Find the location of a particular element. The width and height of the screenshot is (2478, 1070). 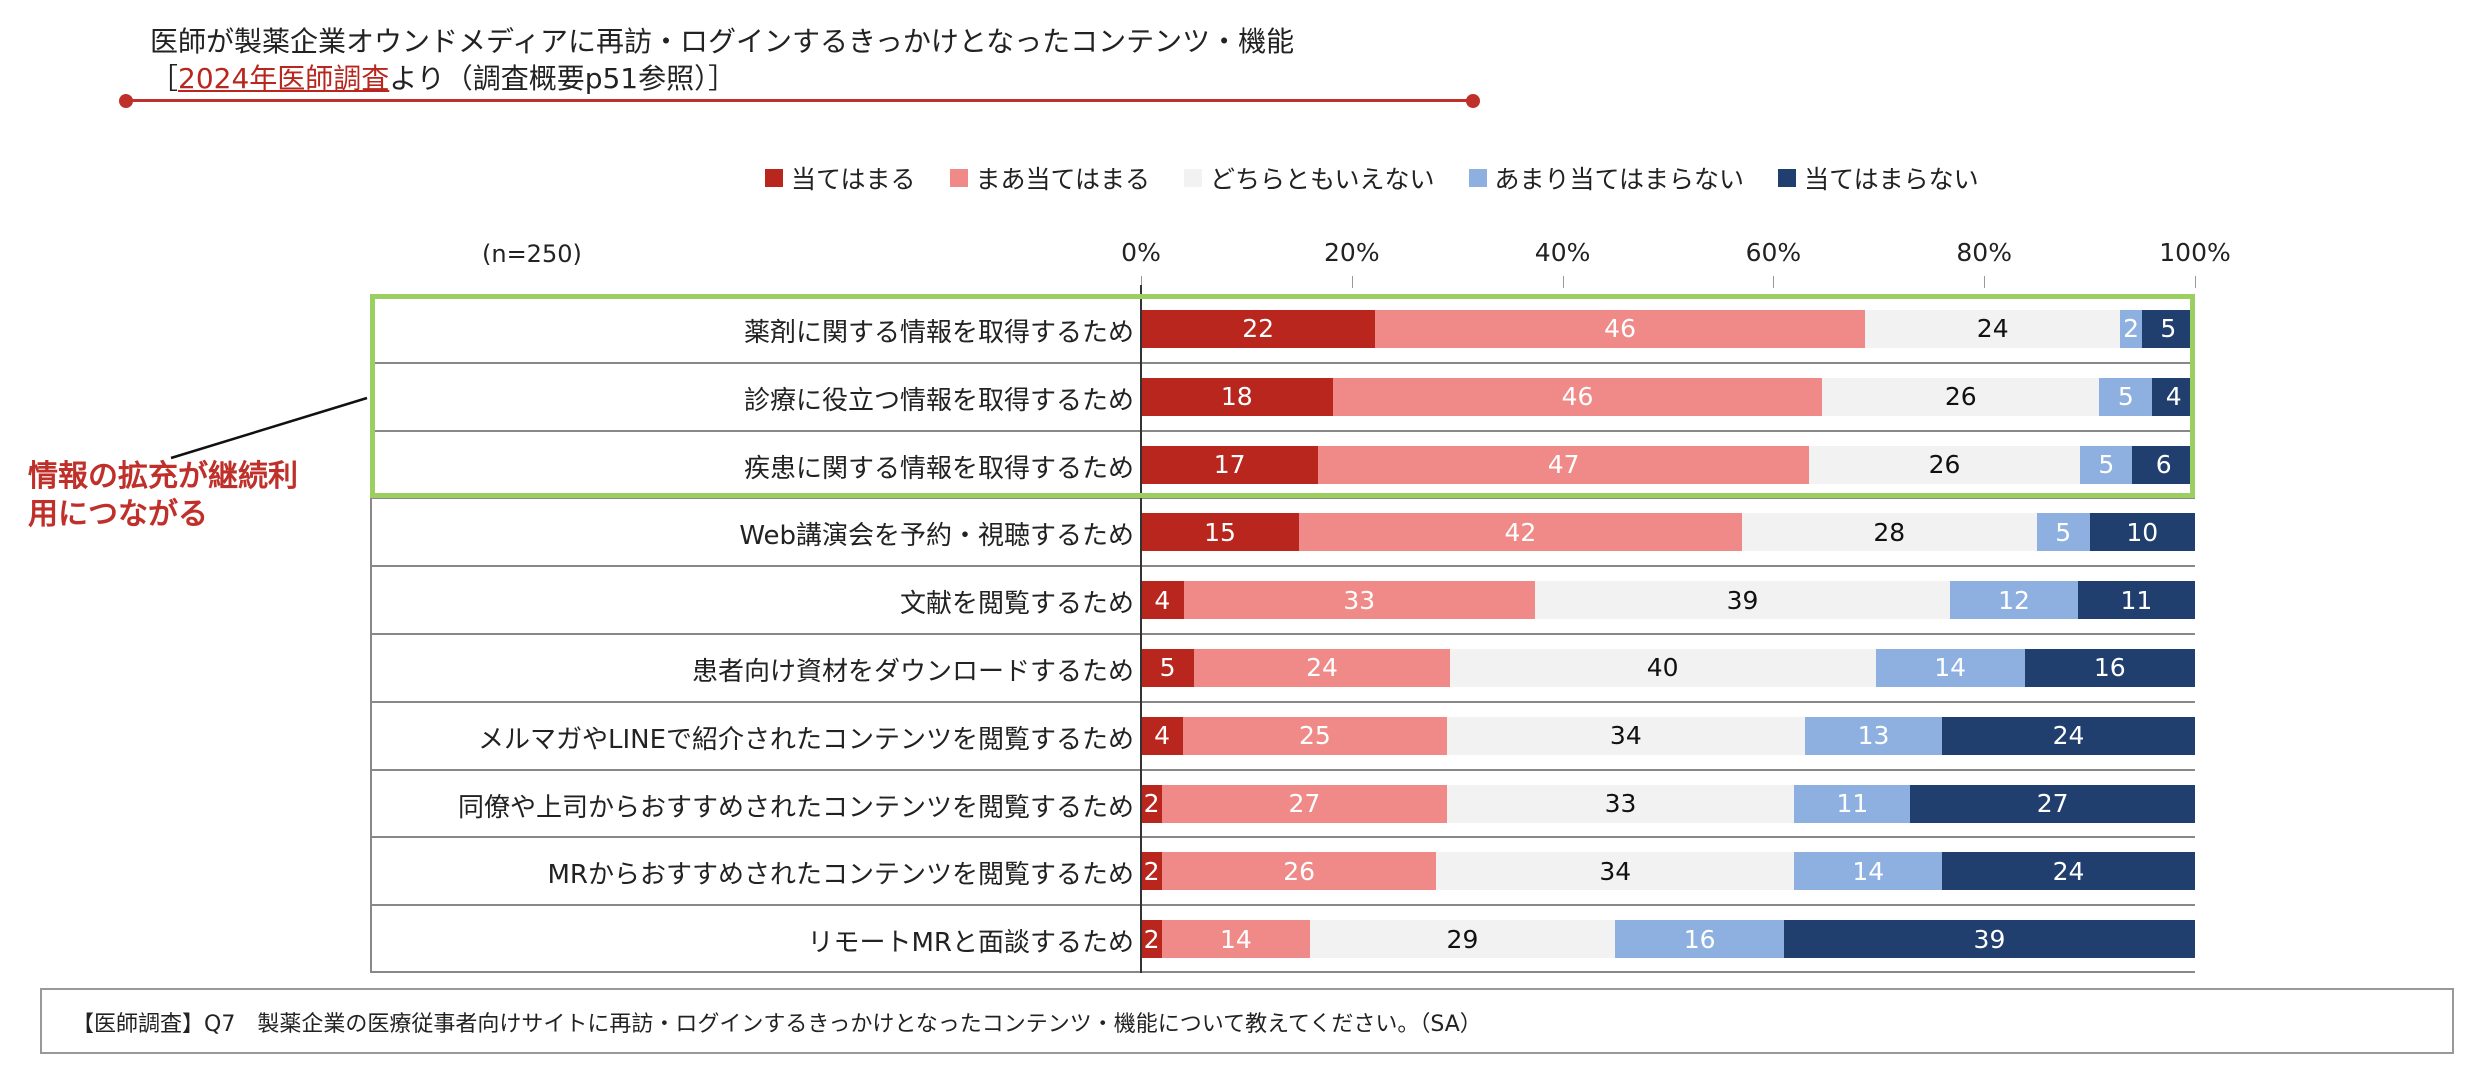

data-label: 22 is located at coordinates (1258, 329).